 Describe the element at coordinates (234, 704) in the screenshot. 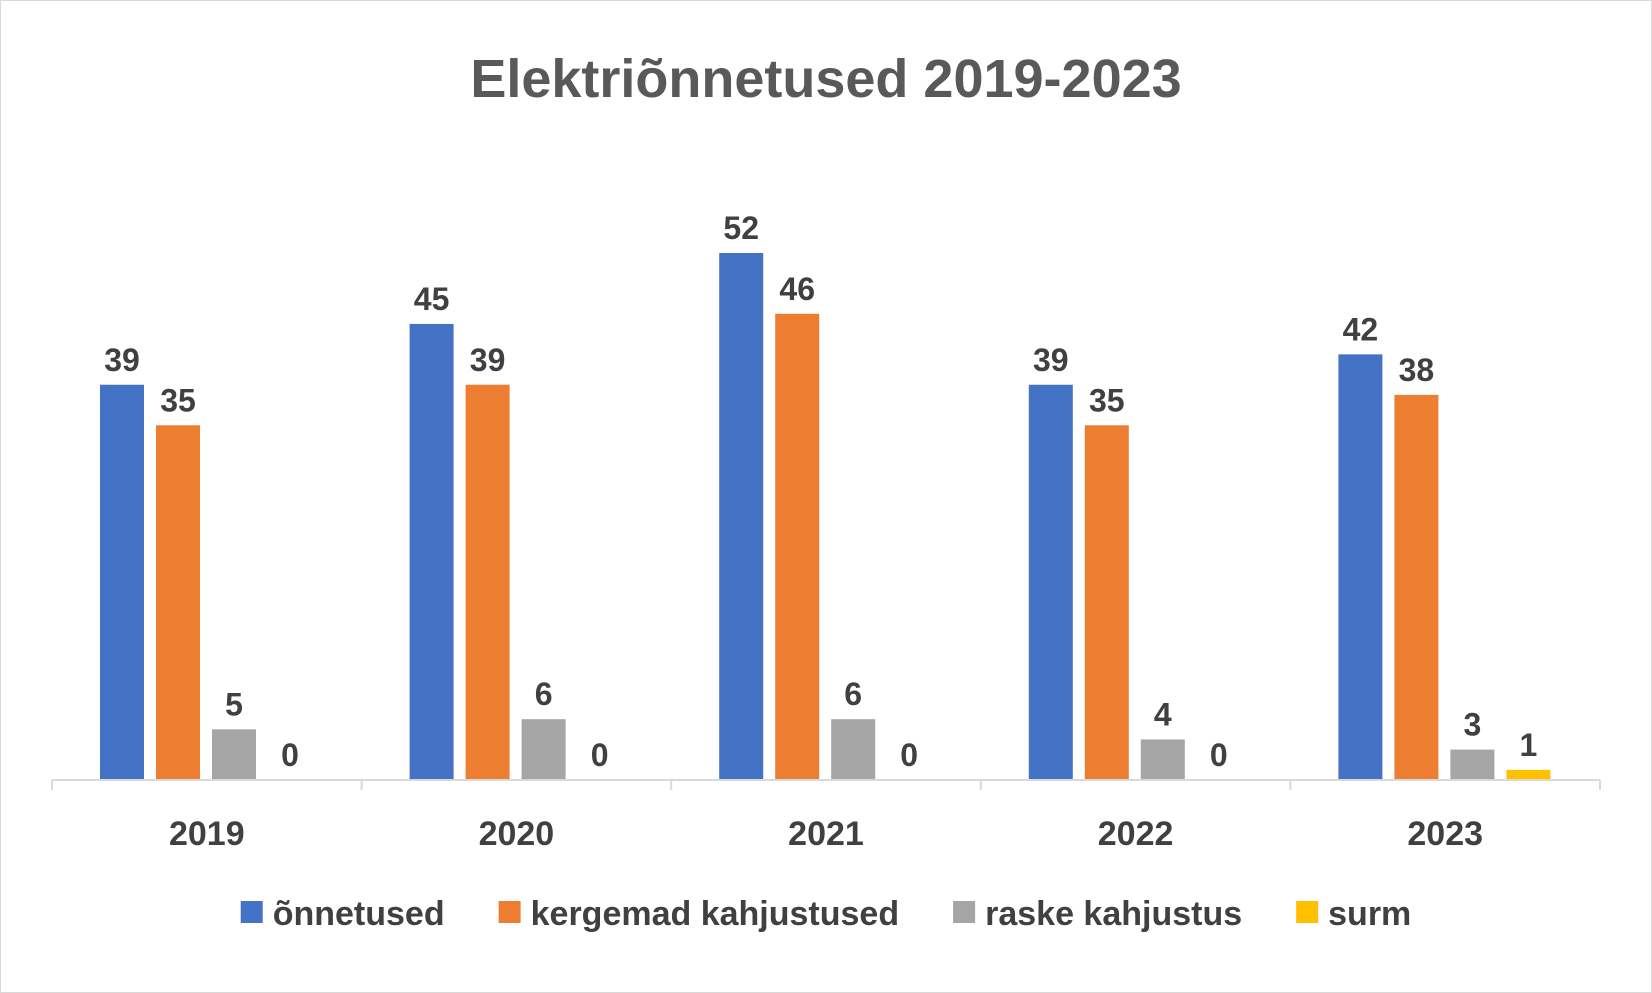

I see `data-label: 5` at that location.